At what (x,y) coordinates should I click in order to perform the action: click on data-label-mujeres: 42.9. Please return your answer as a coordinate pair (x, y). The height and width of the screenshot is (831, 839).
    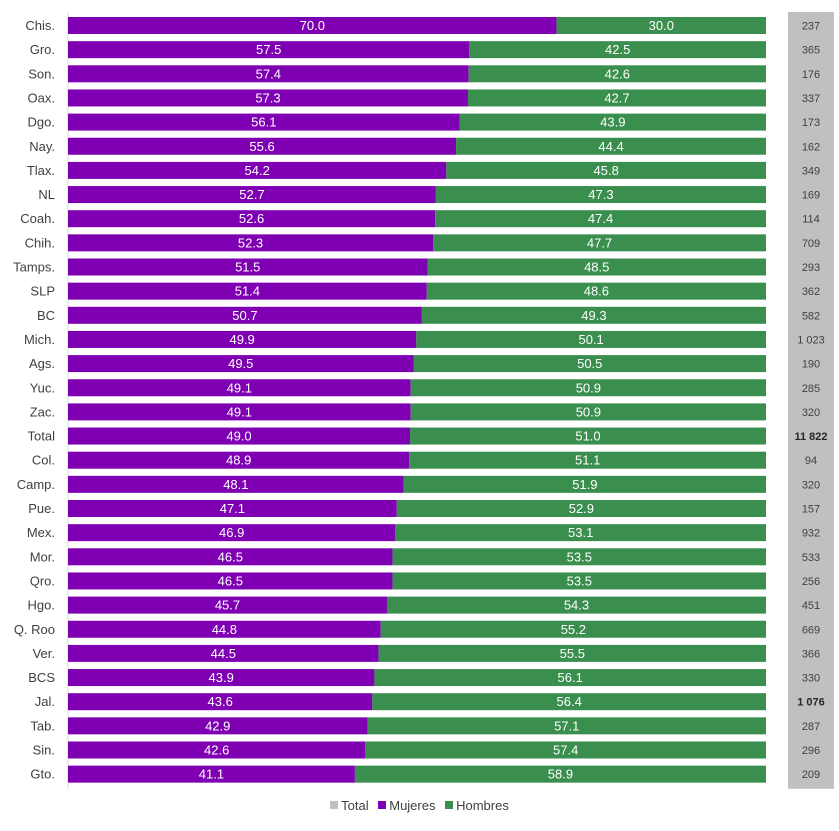
    Looking at the image, I should click on (217, 725).